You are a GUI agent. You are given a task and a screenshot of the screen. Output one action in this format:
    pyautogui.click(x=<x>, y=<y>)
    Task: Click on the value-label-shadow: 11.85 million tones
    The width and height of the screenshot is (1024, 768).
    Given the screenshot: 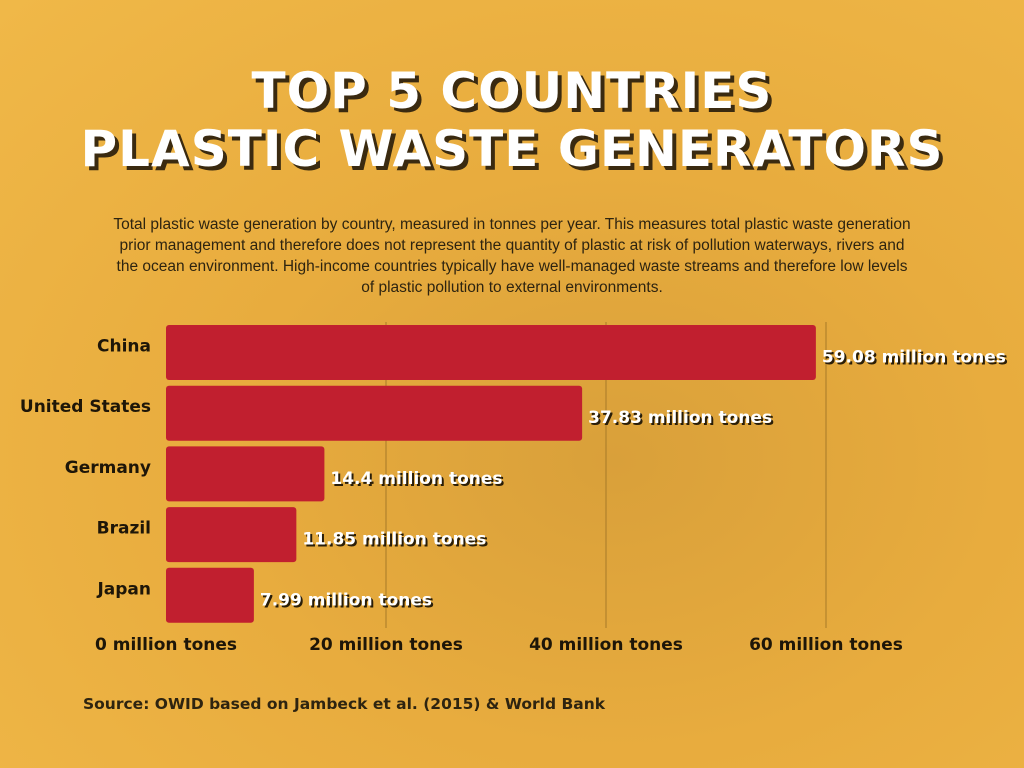 What is the action you would take?
    pyautogui.click(x=396, y=542)
    